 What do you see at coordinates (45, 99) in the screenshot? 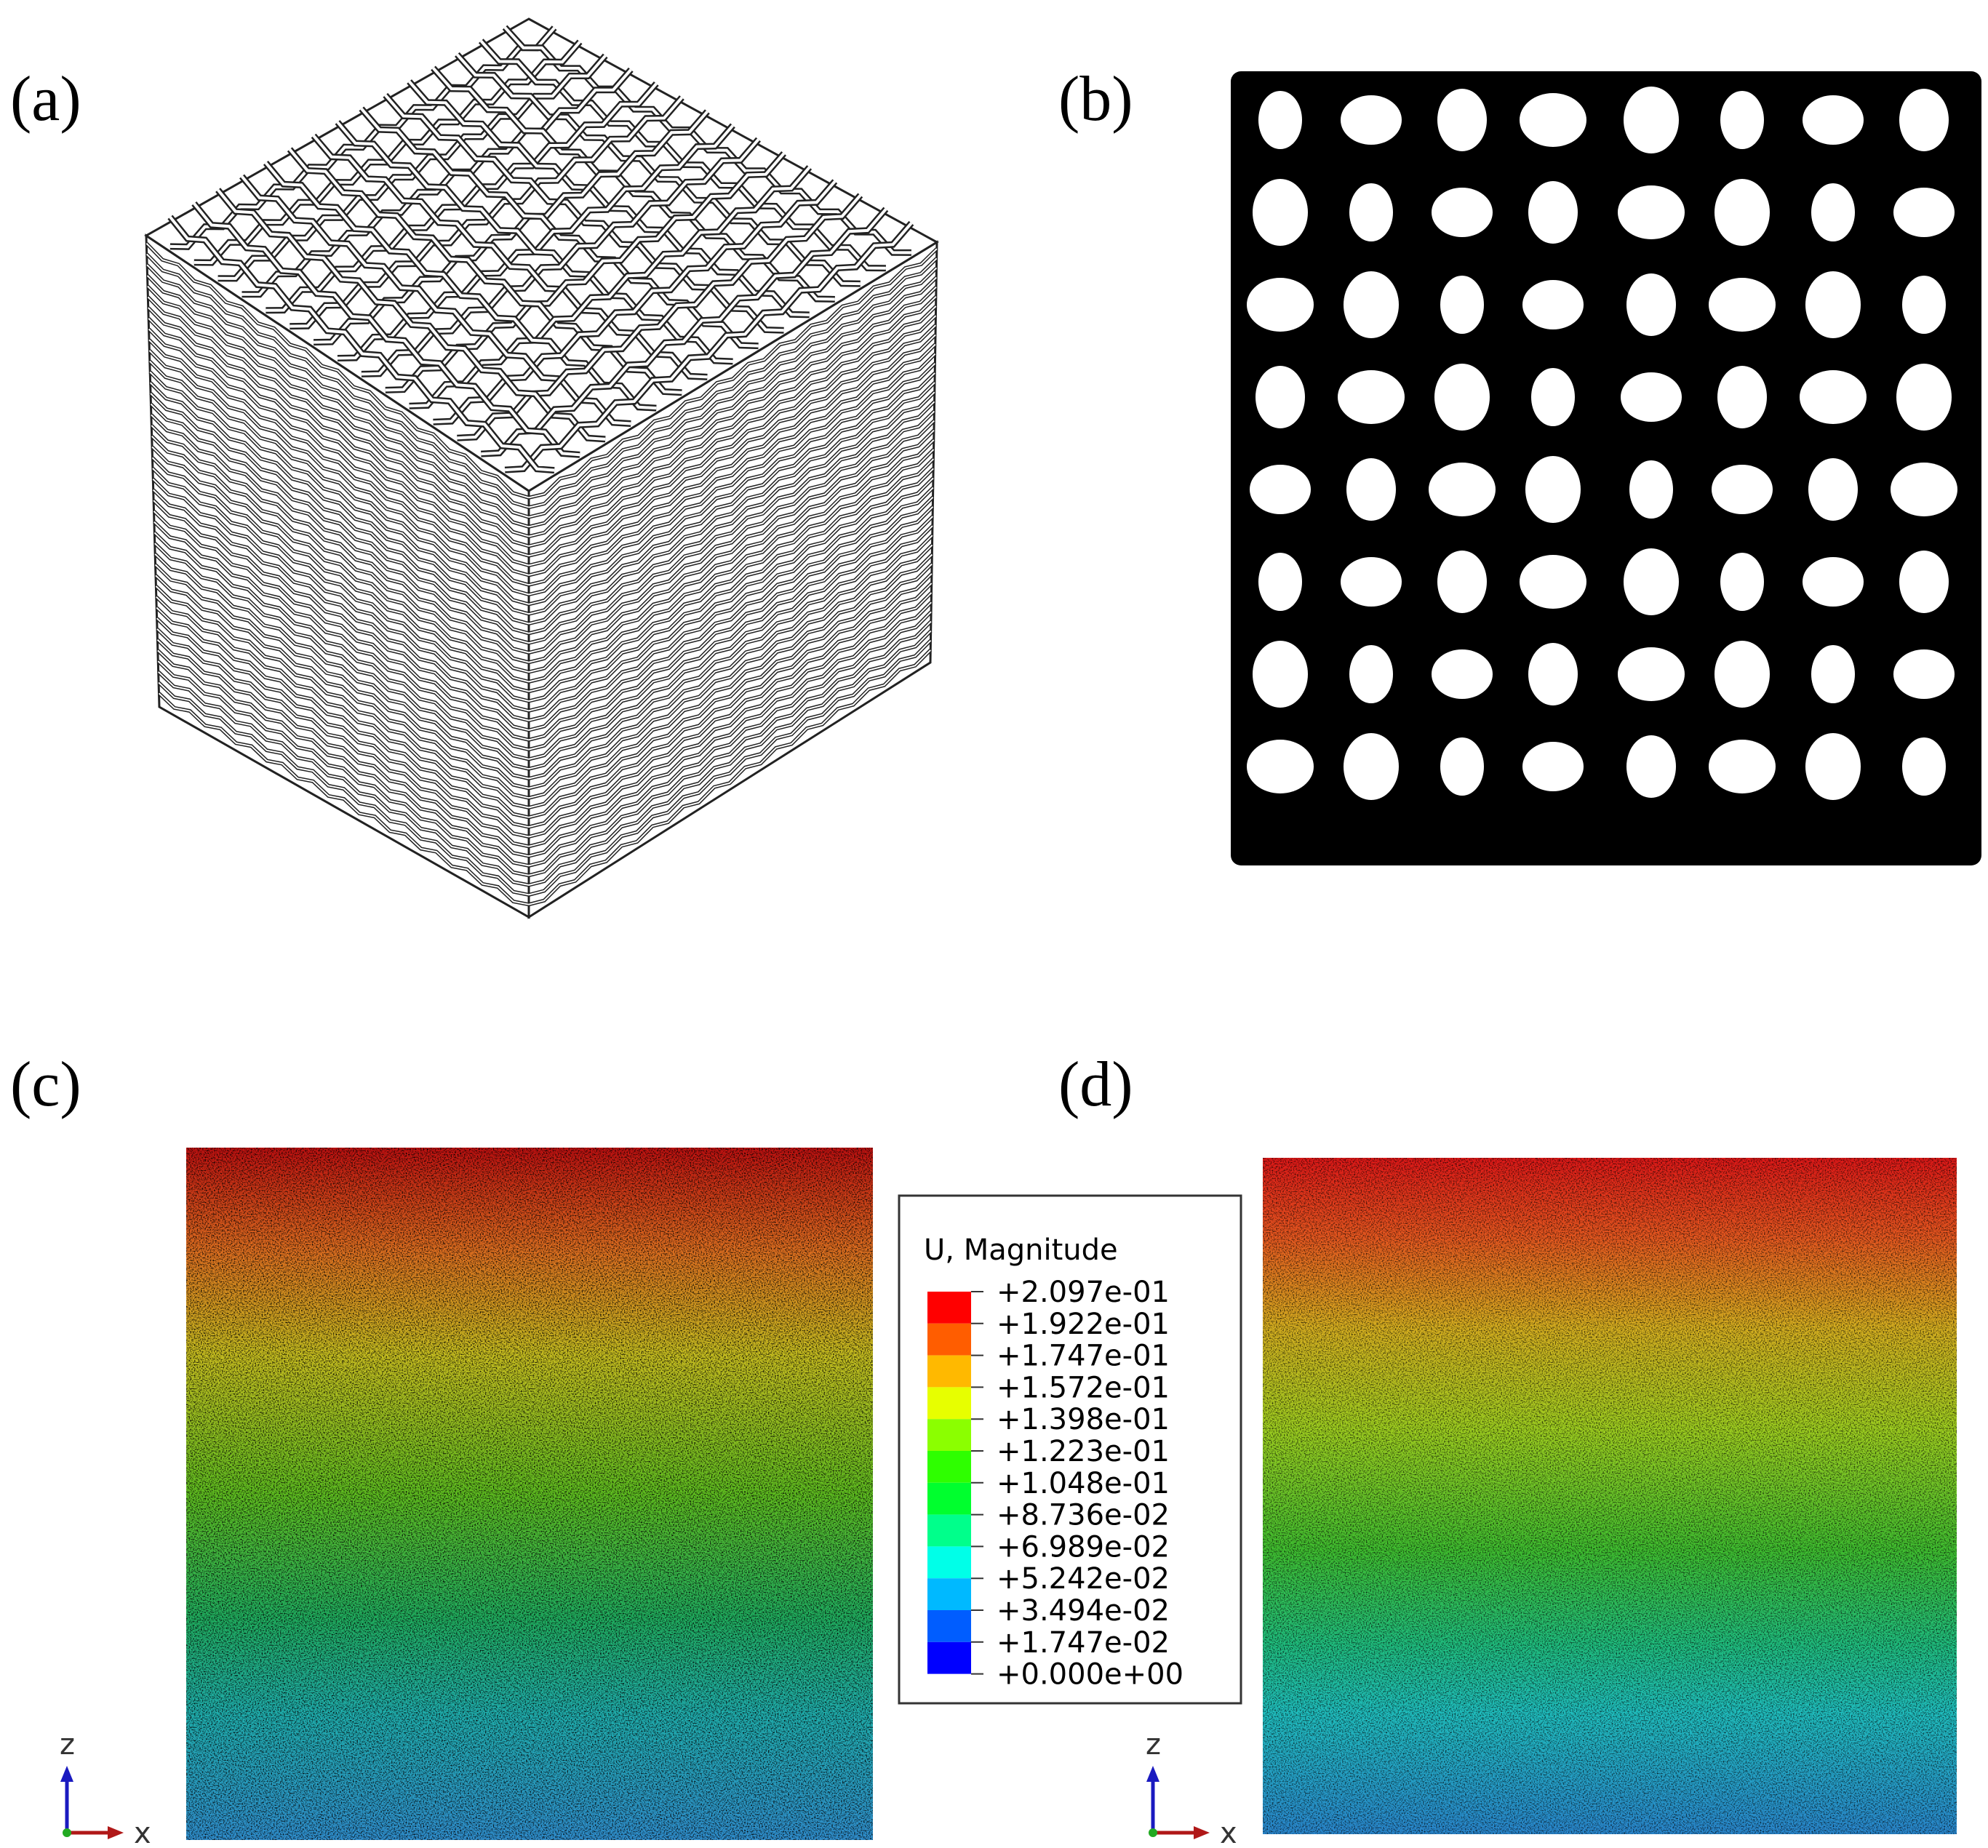
I see `panel-label: (a)` at bounding box center [45, 99].